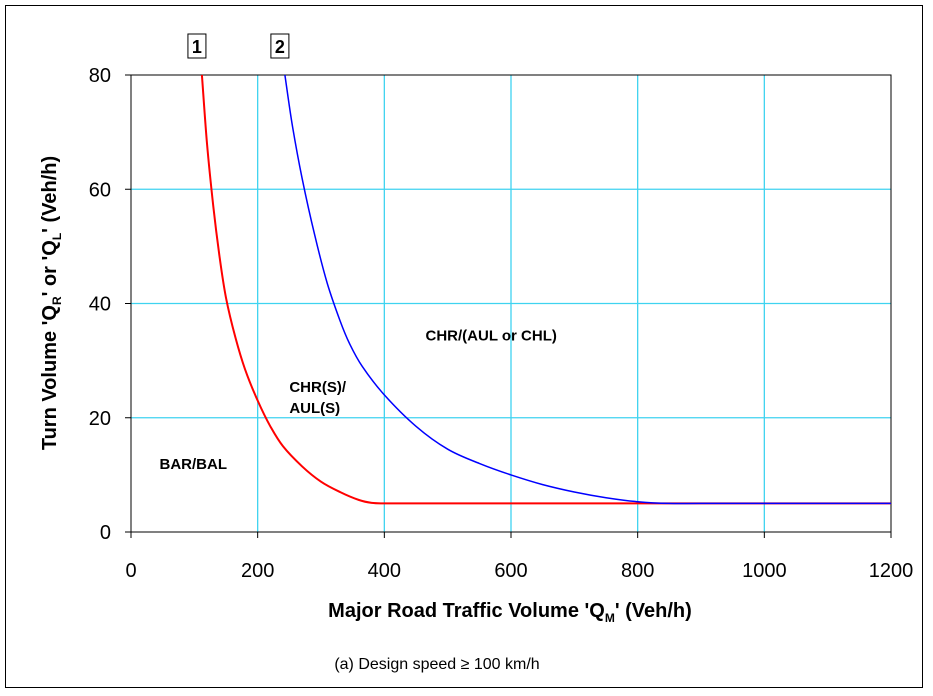  I want to click on curve-id-label: 2, so click(280, 47).